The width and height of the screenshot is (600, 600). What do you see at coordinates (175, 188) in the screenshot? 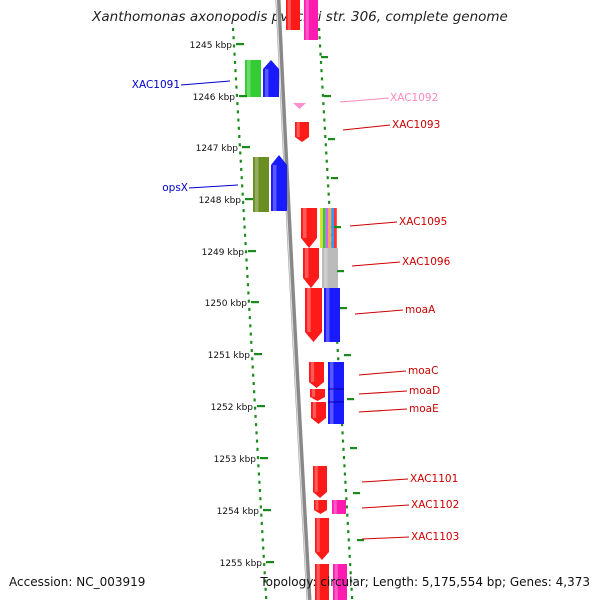
I see `gene-label: opsX` at bounding box center [175, 188].